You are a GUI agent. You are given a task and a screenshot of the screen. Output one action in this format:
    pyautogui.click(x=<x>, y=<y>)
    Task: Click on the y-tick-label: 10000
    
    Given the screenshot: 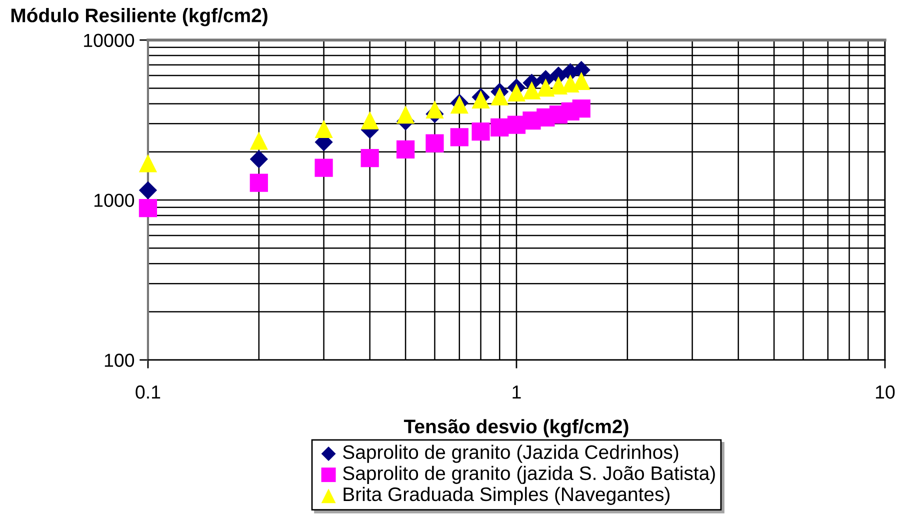 What is the action you would take?
    pyautogui.click(x=109, y=41)
    